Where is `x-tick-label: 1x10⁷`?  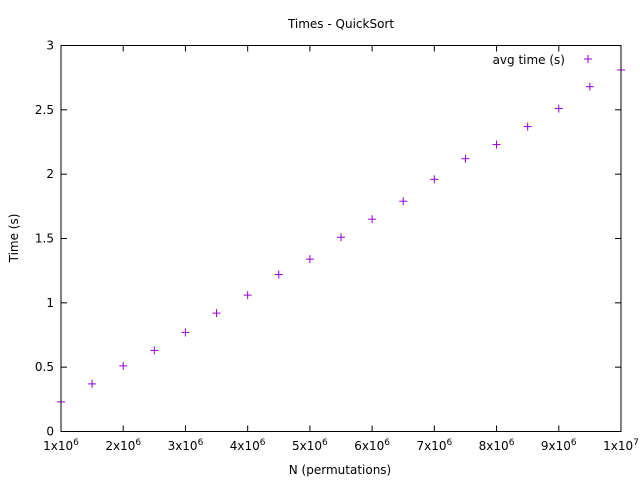
x-tick-label: 1x10⁷ is located at coordinates (621, 445).